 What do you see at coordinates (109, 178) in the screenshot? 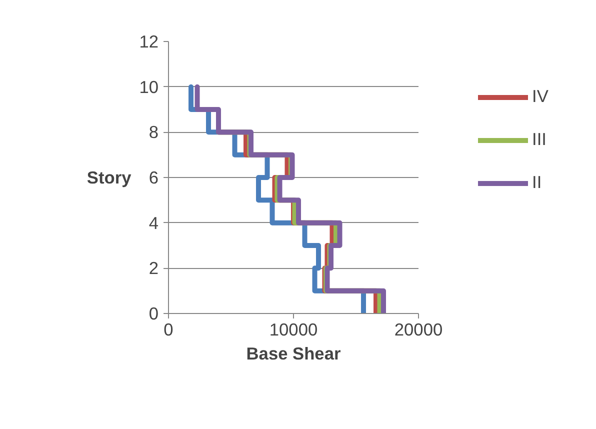
I see `y-axis-title: Story` at bounding box center [109, 178].